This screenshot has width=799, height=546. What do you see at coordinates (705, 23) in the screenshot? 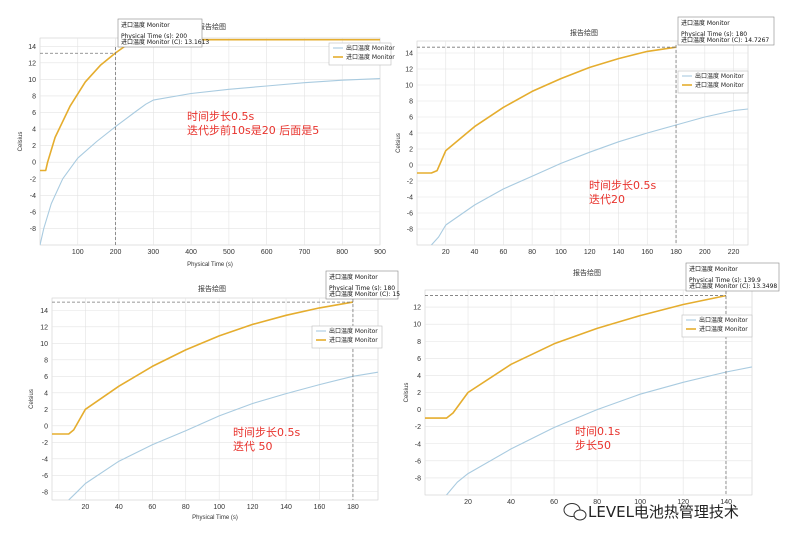
I see `tooltip-header: 进口温度 Monitor` at bounding box center [705, 23].